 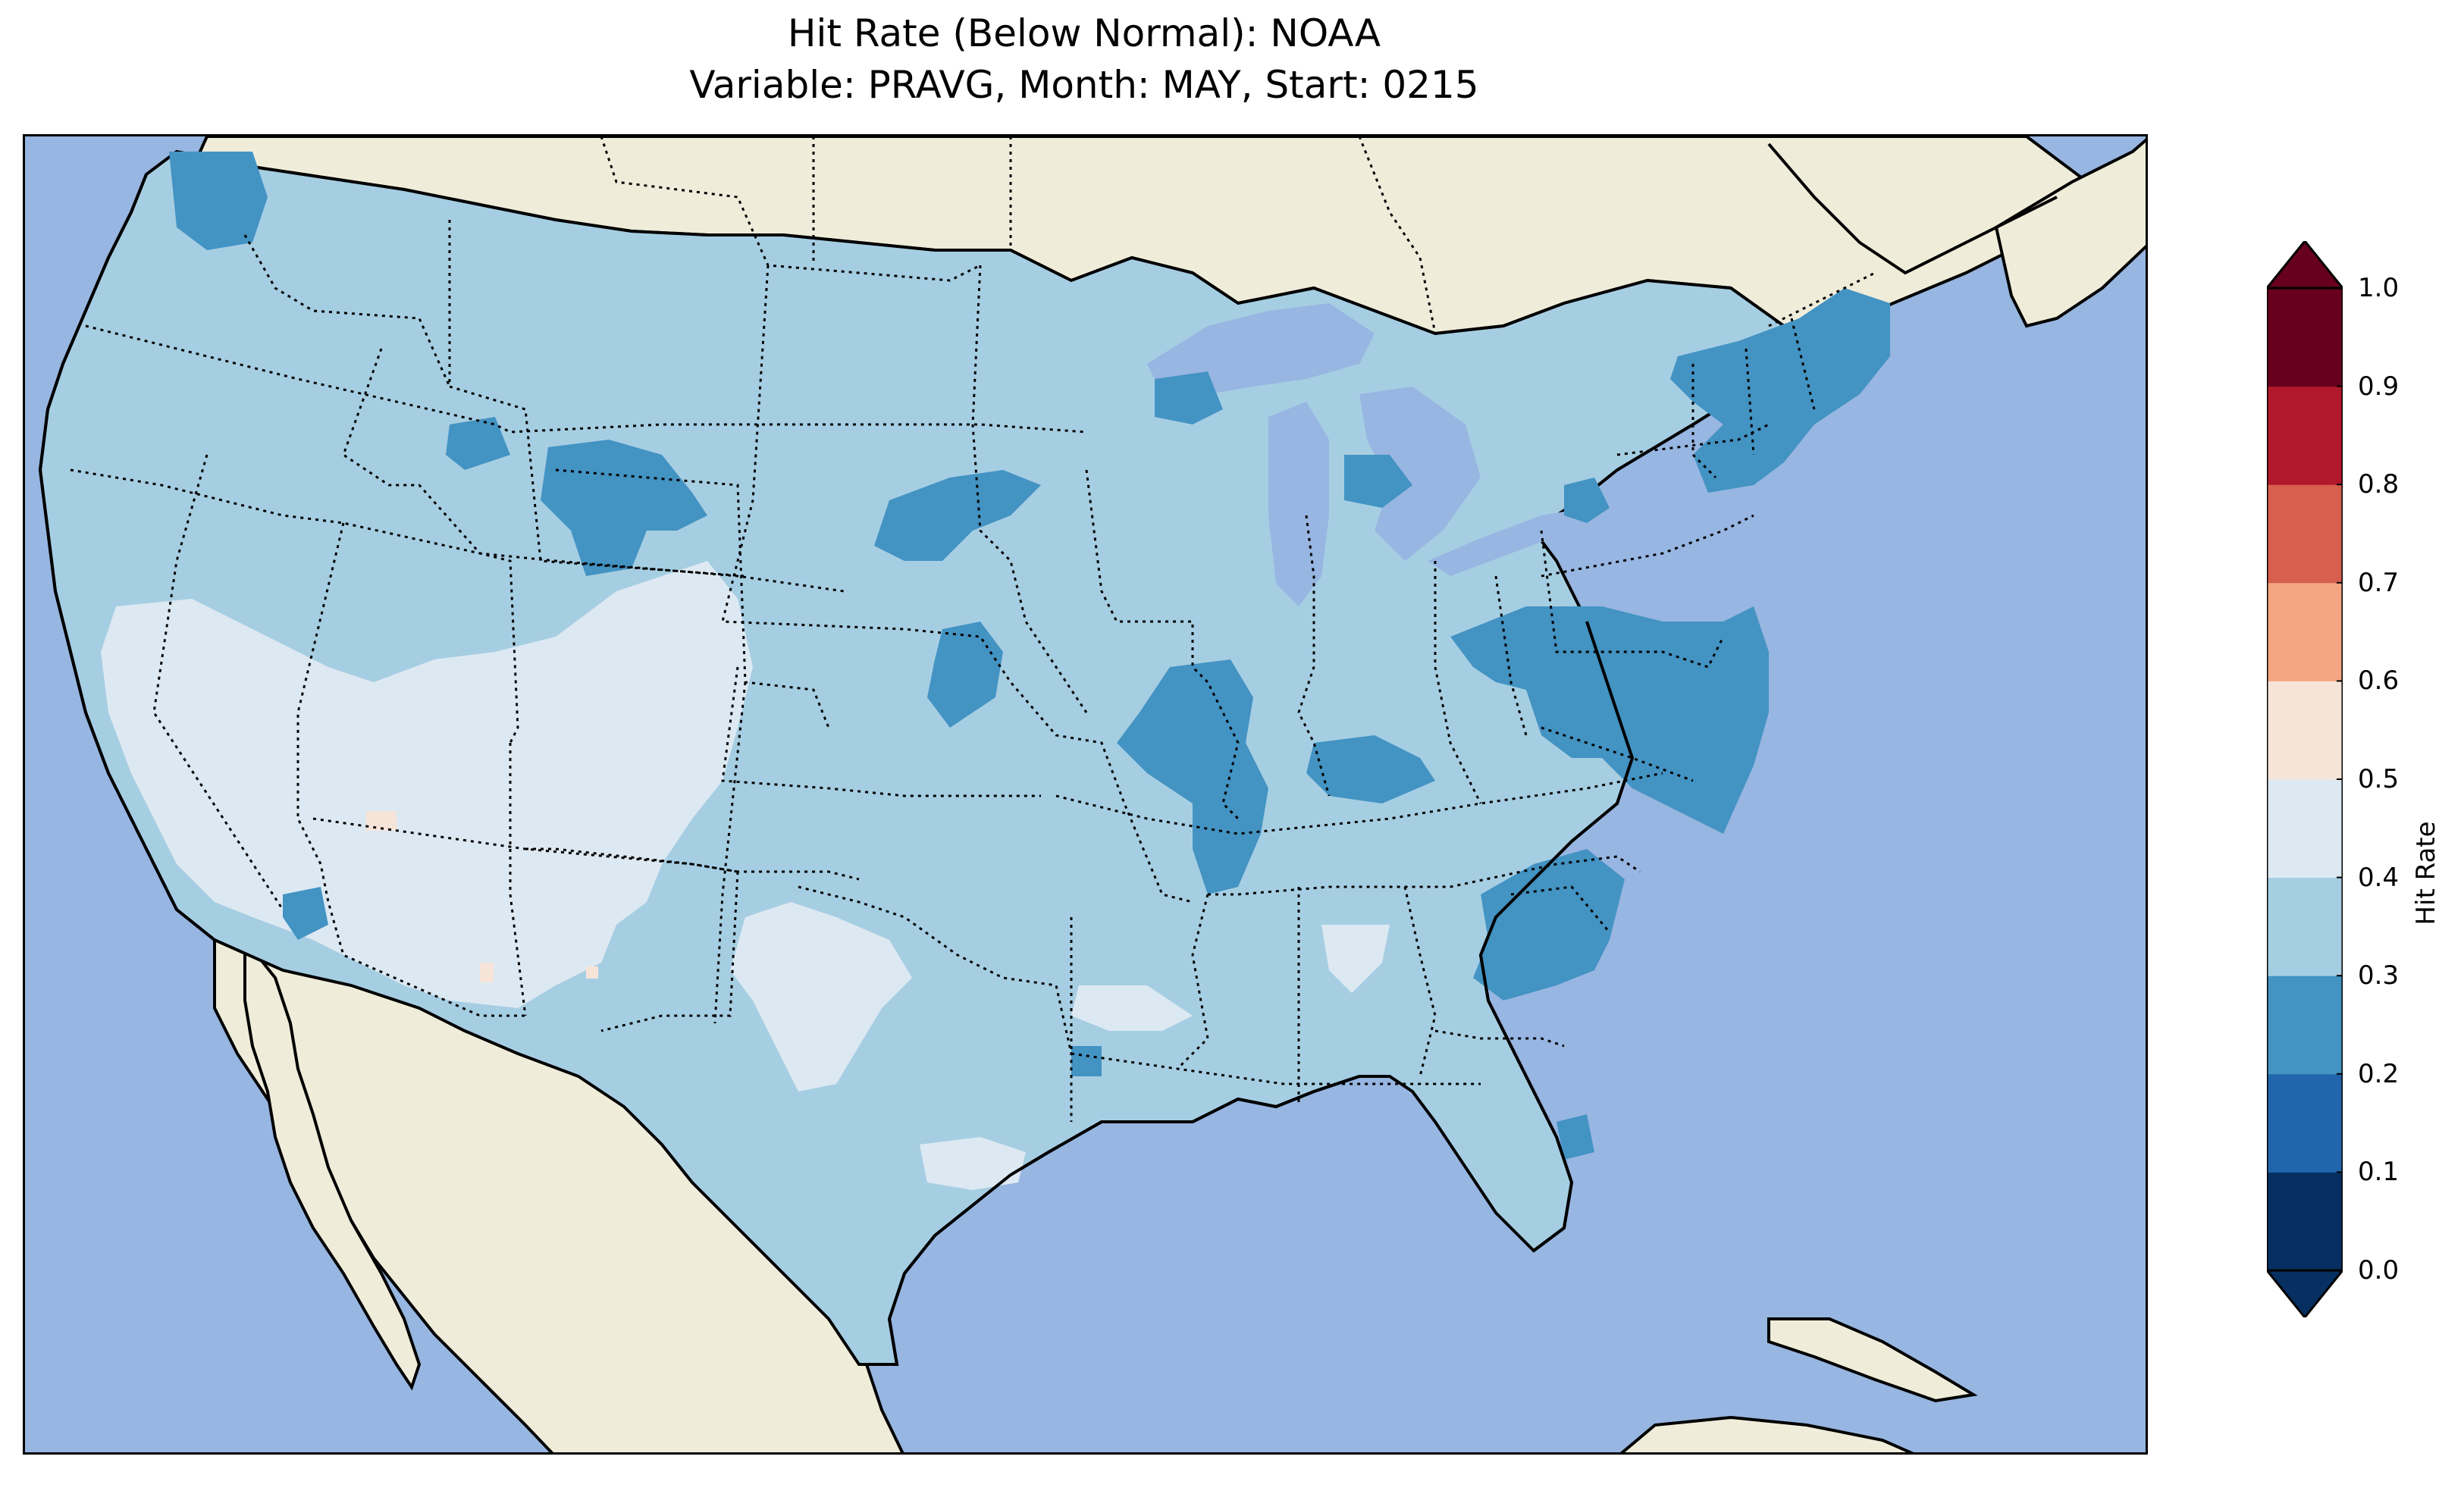 I want to click on colorbar-extend-min, so click(x=2305, y=1293).